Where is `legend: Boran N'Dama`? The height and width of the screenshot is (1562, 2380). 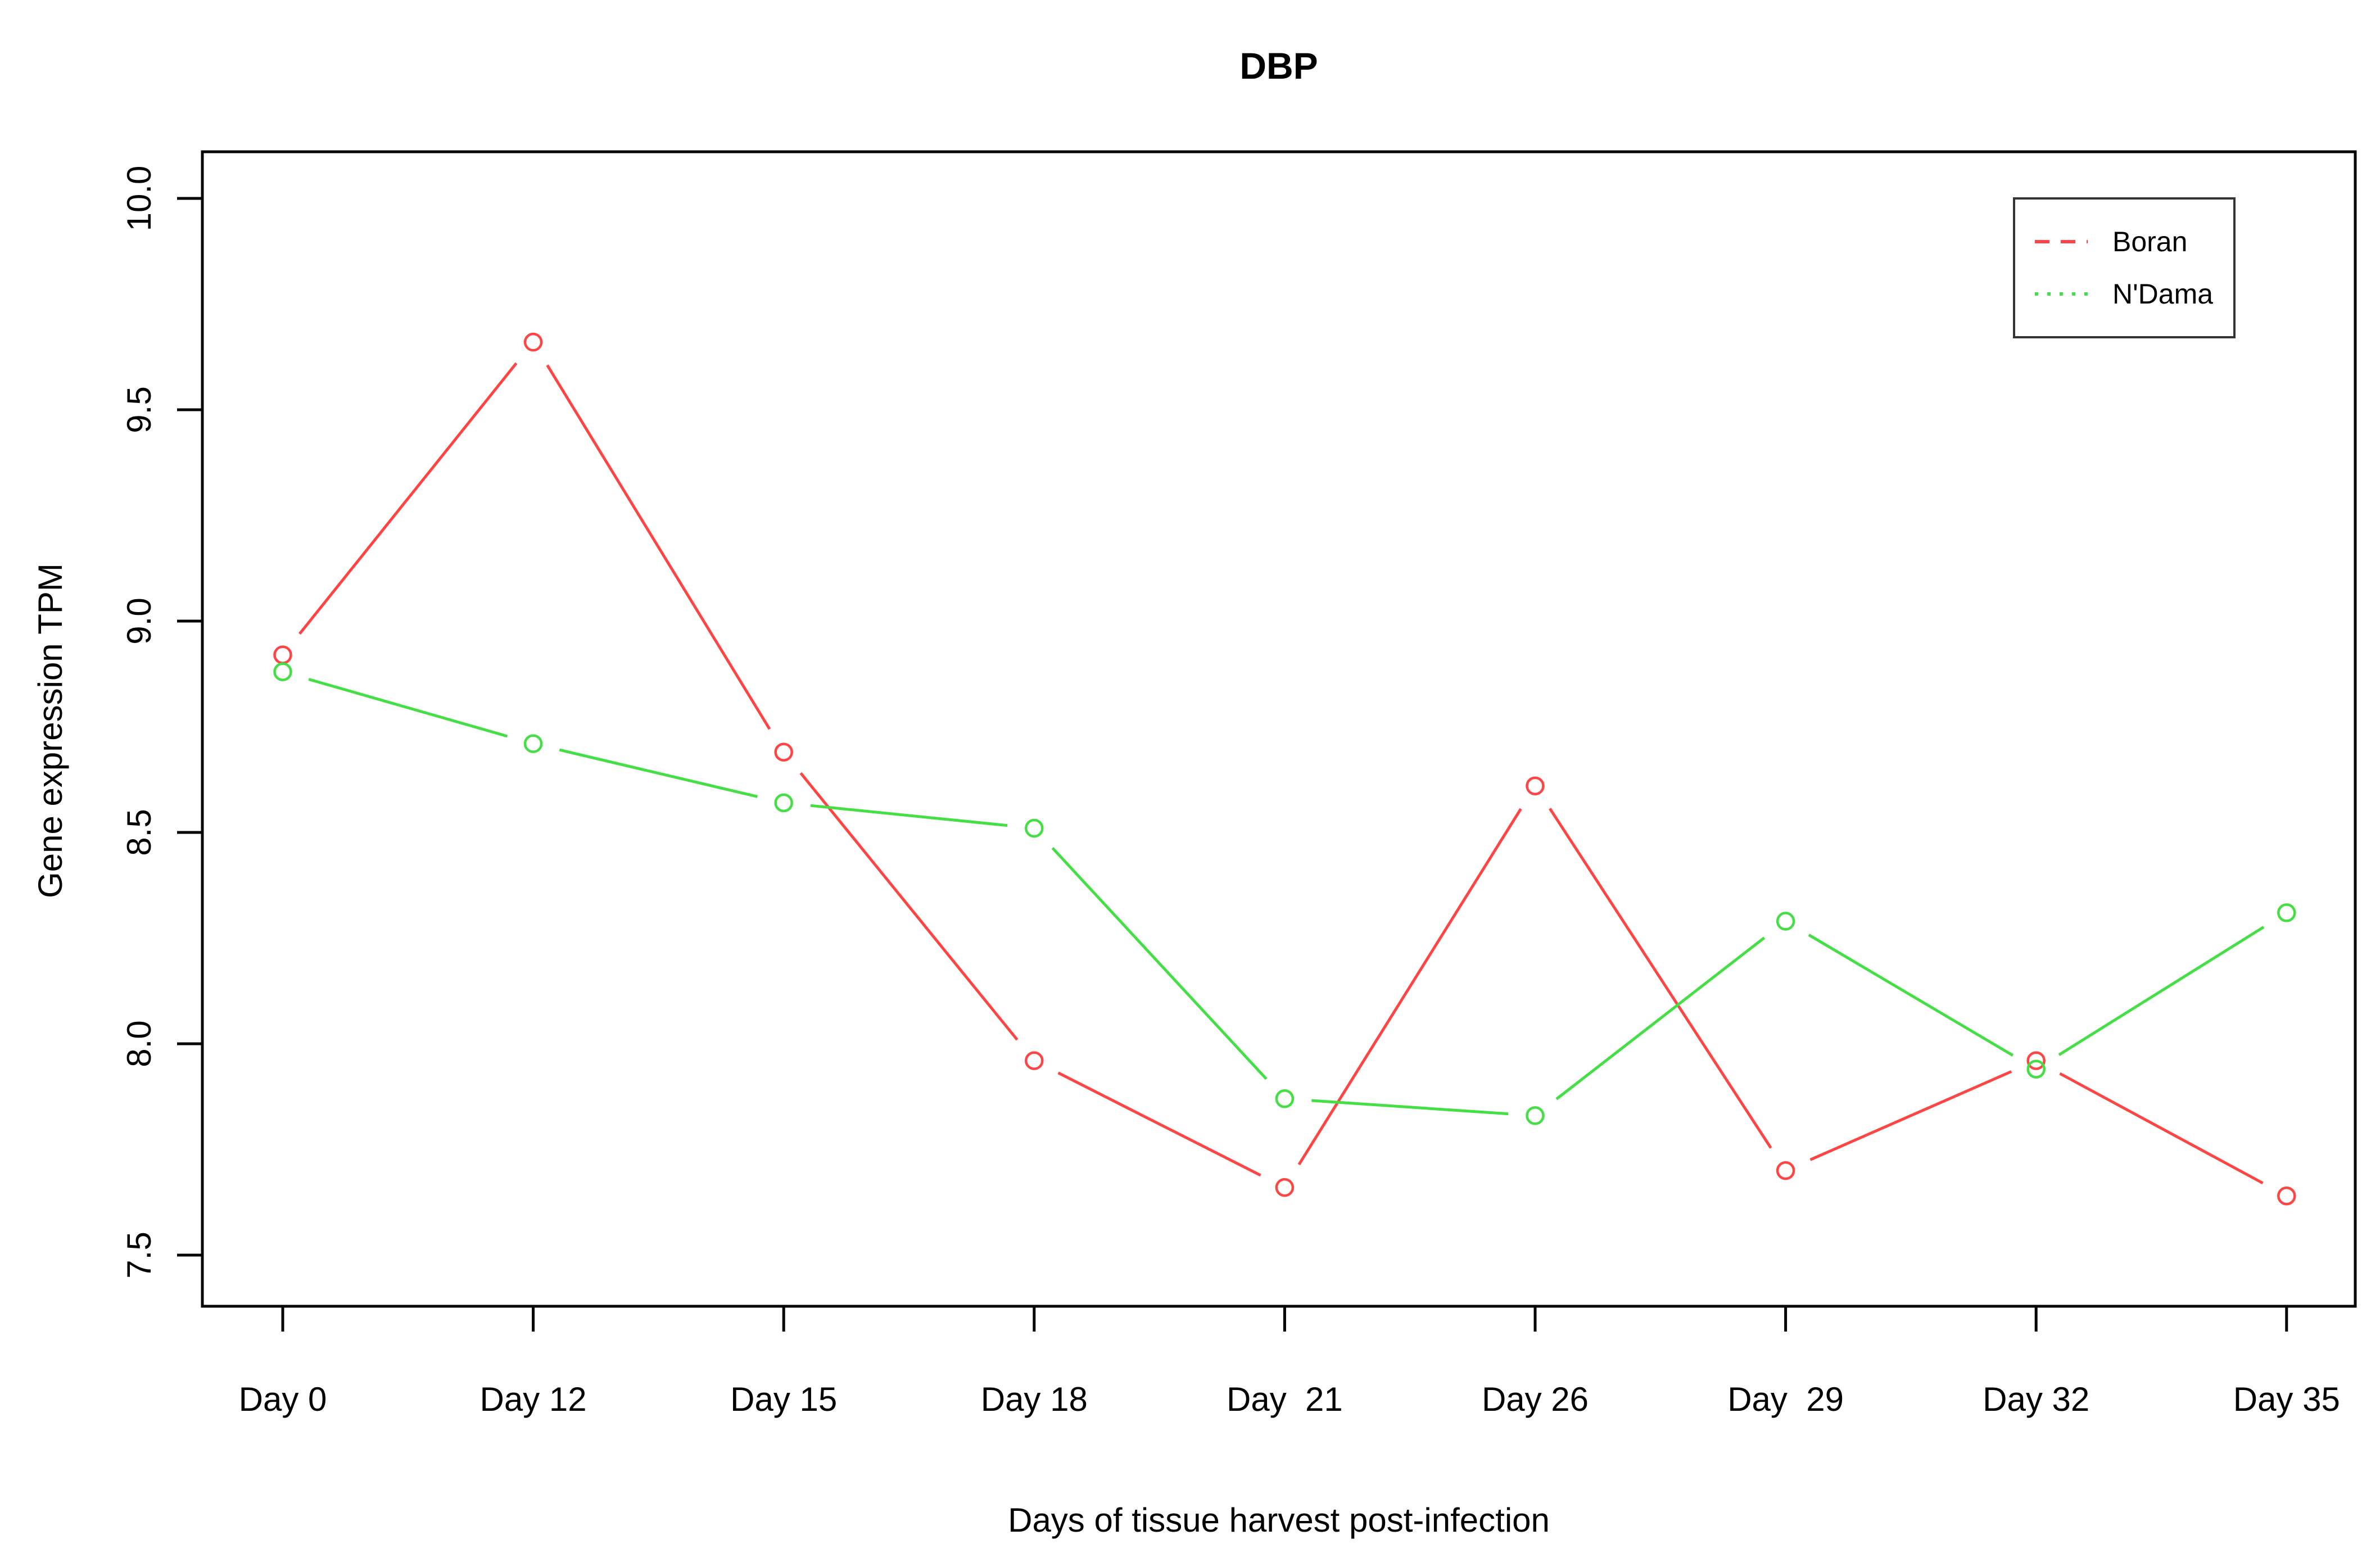
legend: Boran N'Dama is located at coordinates (2124, 267).